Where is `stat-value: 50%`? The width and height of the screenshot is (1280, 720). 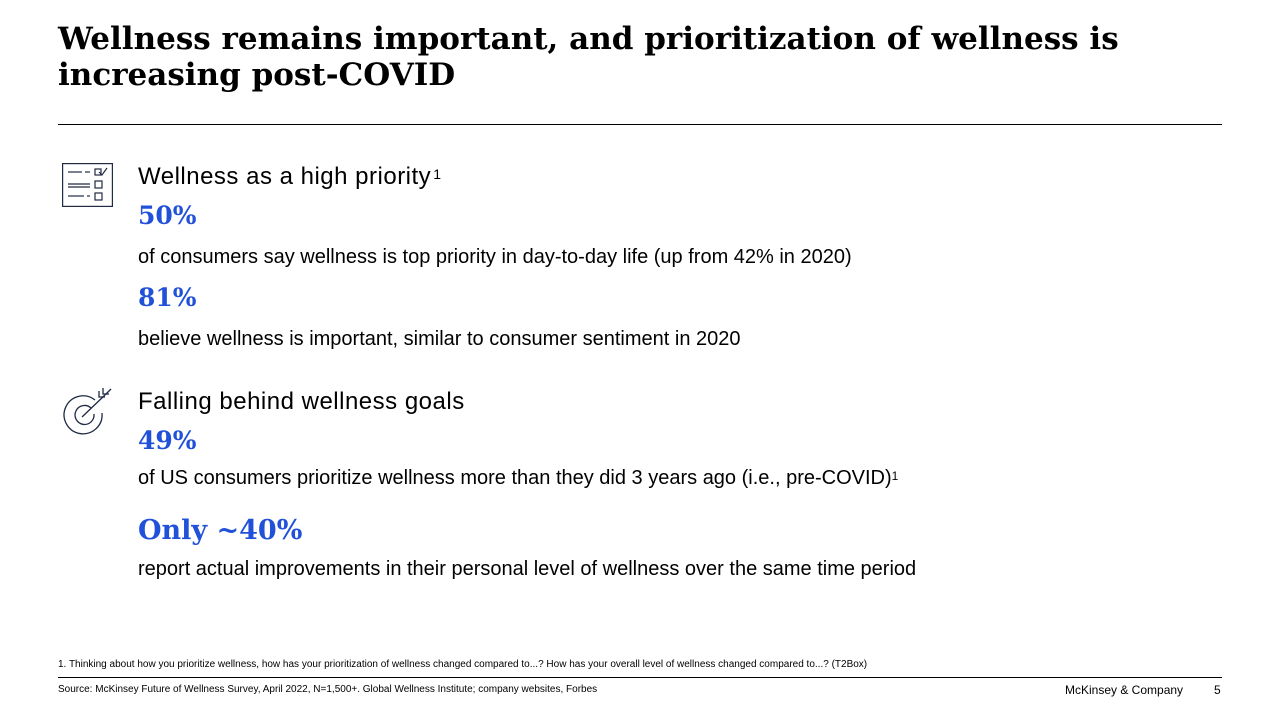 stat-value: 50% is located at coordinates (167, 215).